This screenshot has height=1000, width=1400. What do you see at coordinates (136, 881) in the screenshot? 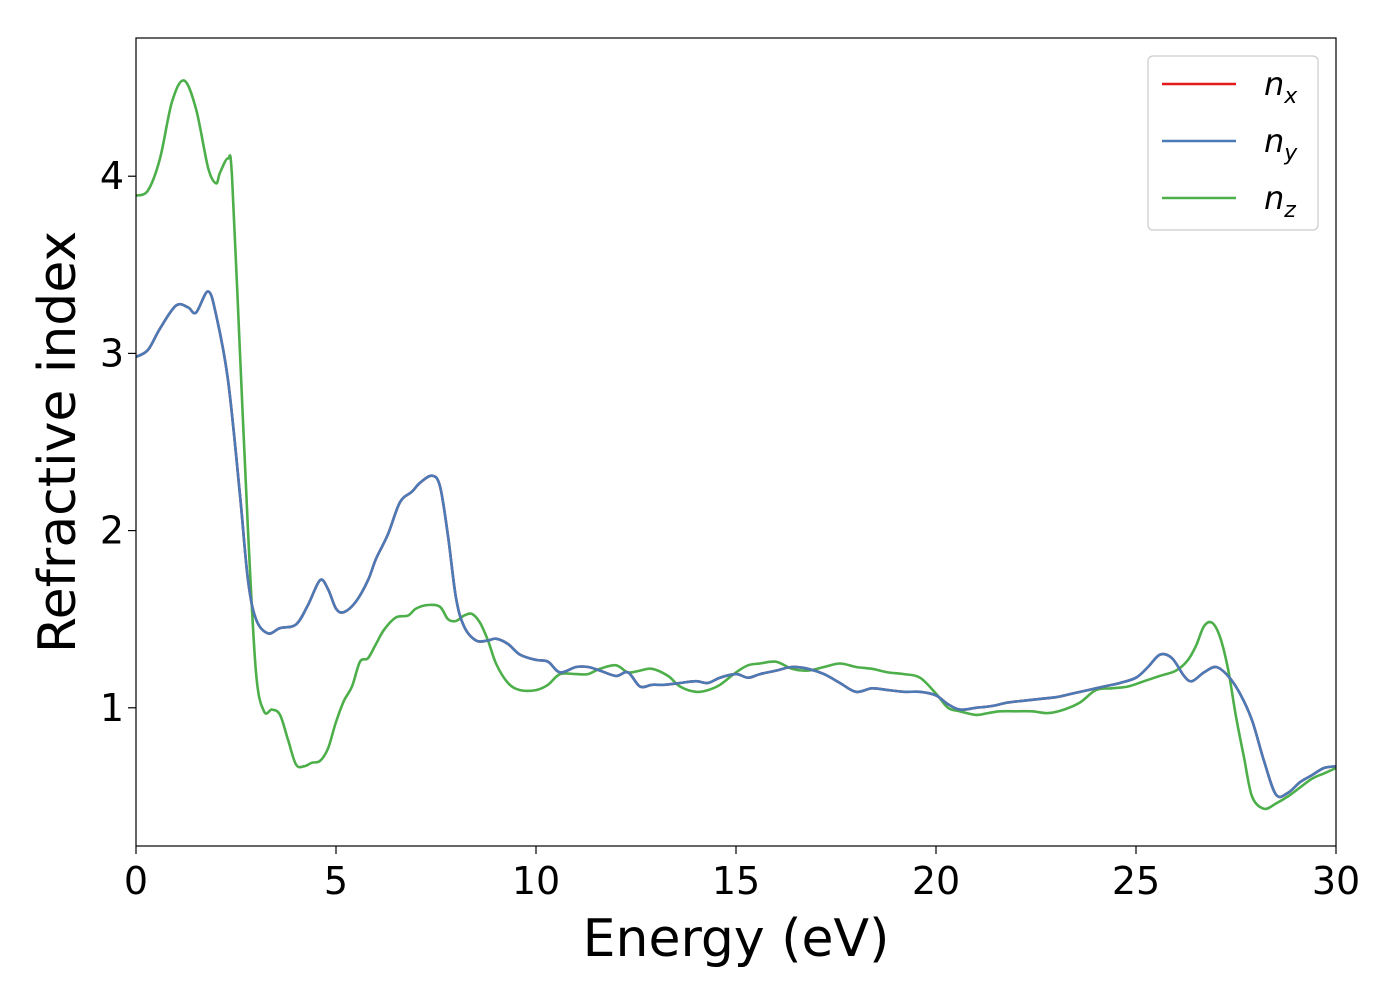
I see `x-tick-label: 0` at bounding box center [136, 881].